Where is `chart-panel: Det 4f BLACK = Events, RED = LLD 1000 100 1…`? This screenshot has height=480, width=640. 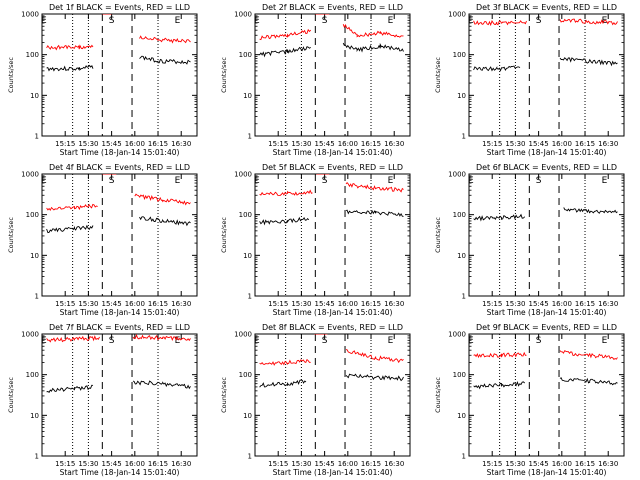 chart-panel: Det 4f BLACK = Events, RED = LLD 1000 100 1… is located at coordinates (102, 240).